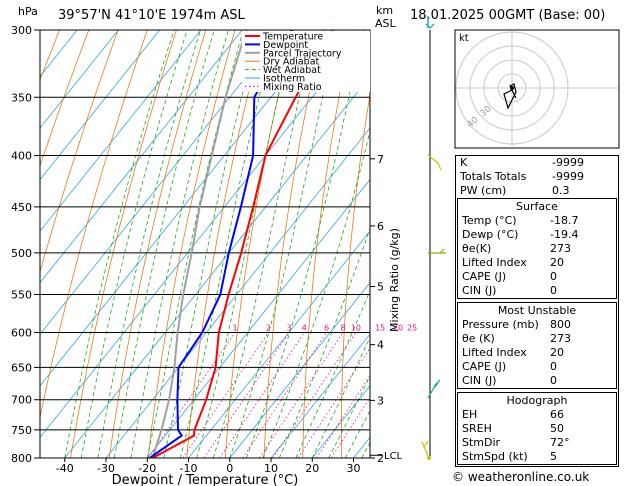  What do you see at coordinates (21, 332) in the screenshot?
I see `pressure-tick-label: 600` at bounding box center [21, 332].